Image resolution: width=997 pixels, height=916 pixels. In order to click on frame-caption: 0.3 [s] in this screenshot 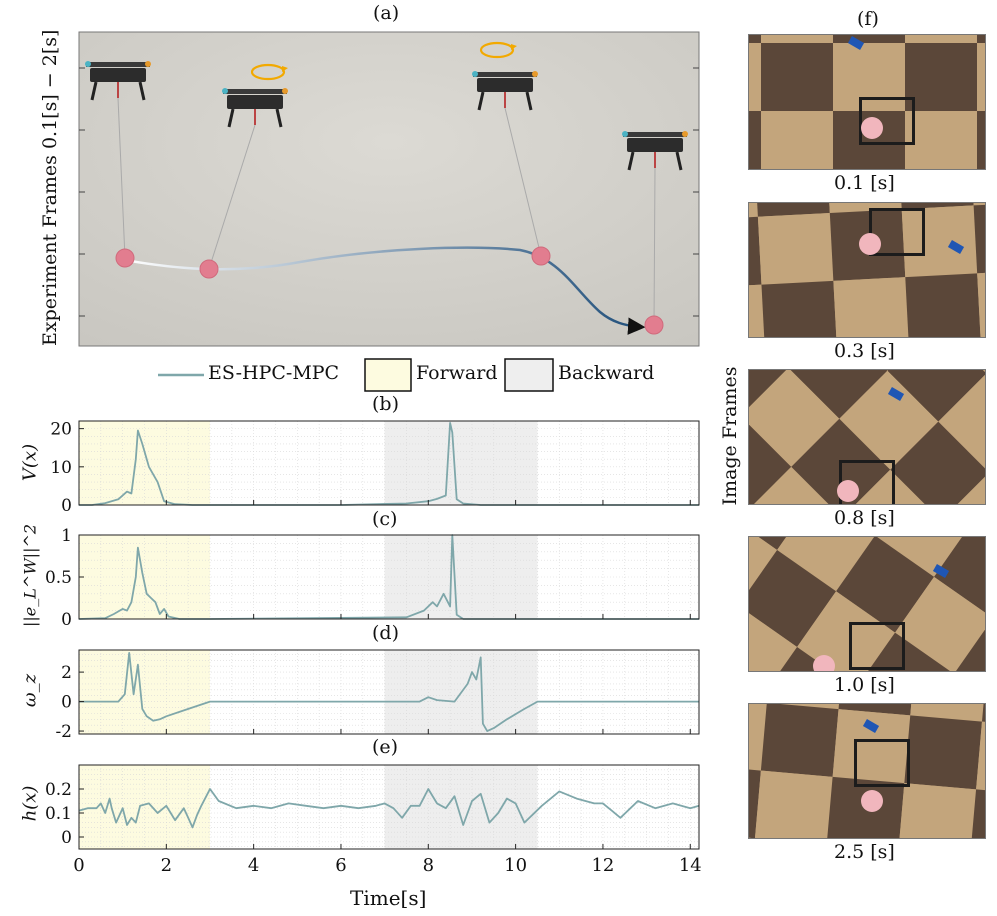, I will do `click(864, 351)`.